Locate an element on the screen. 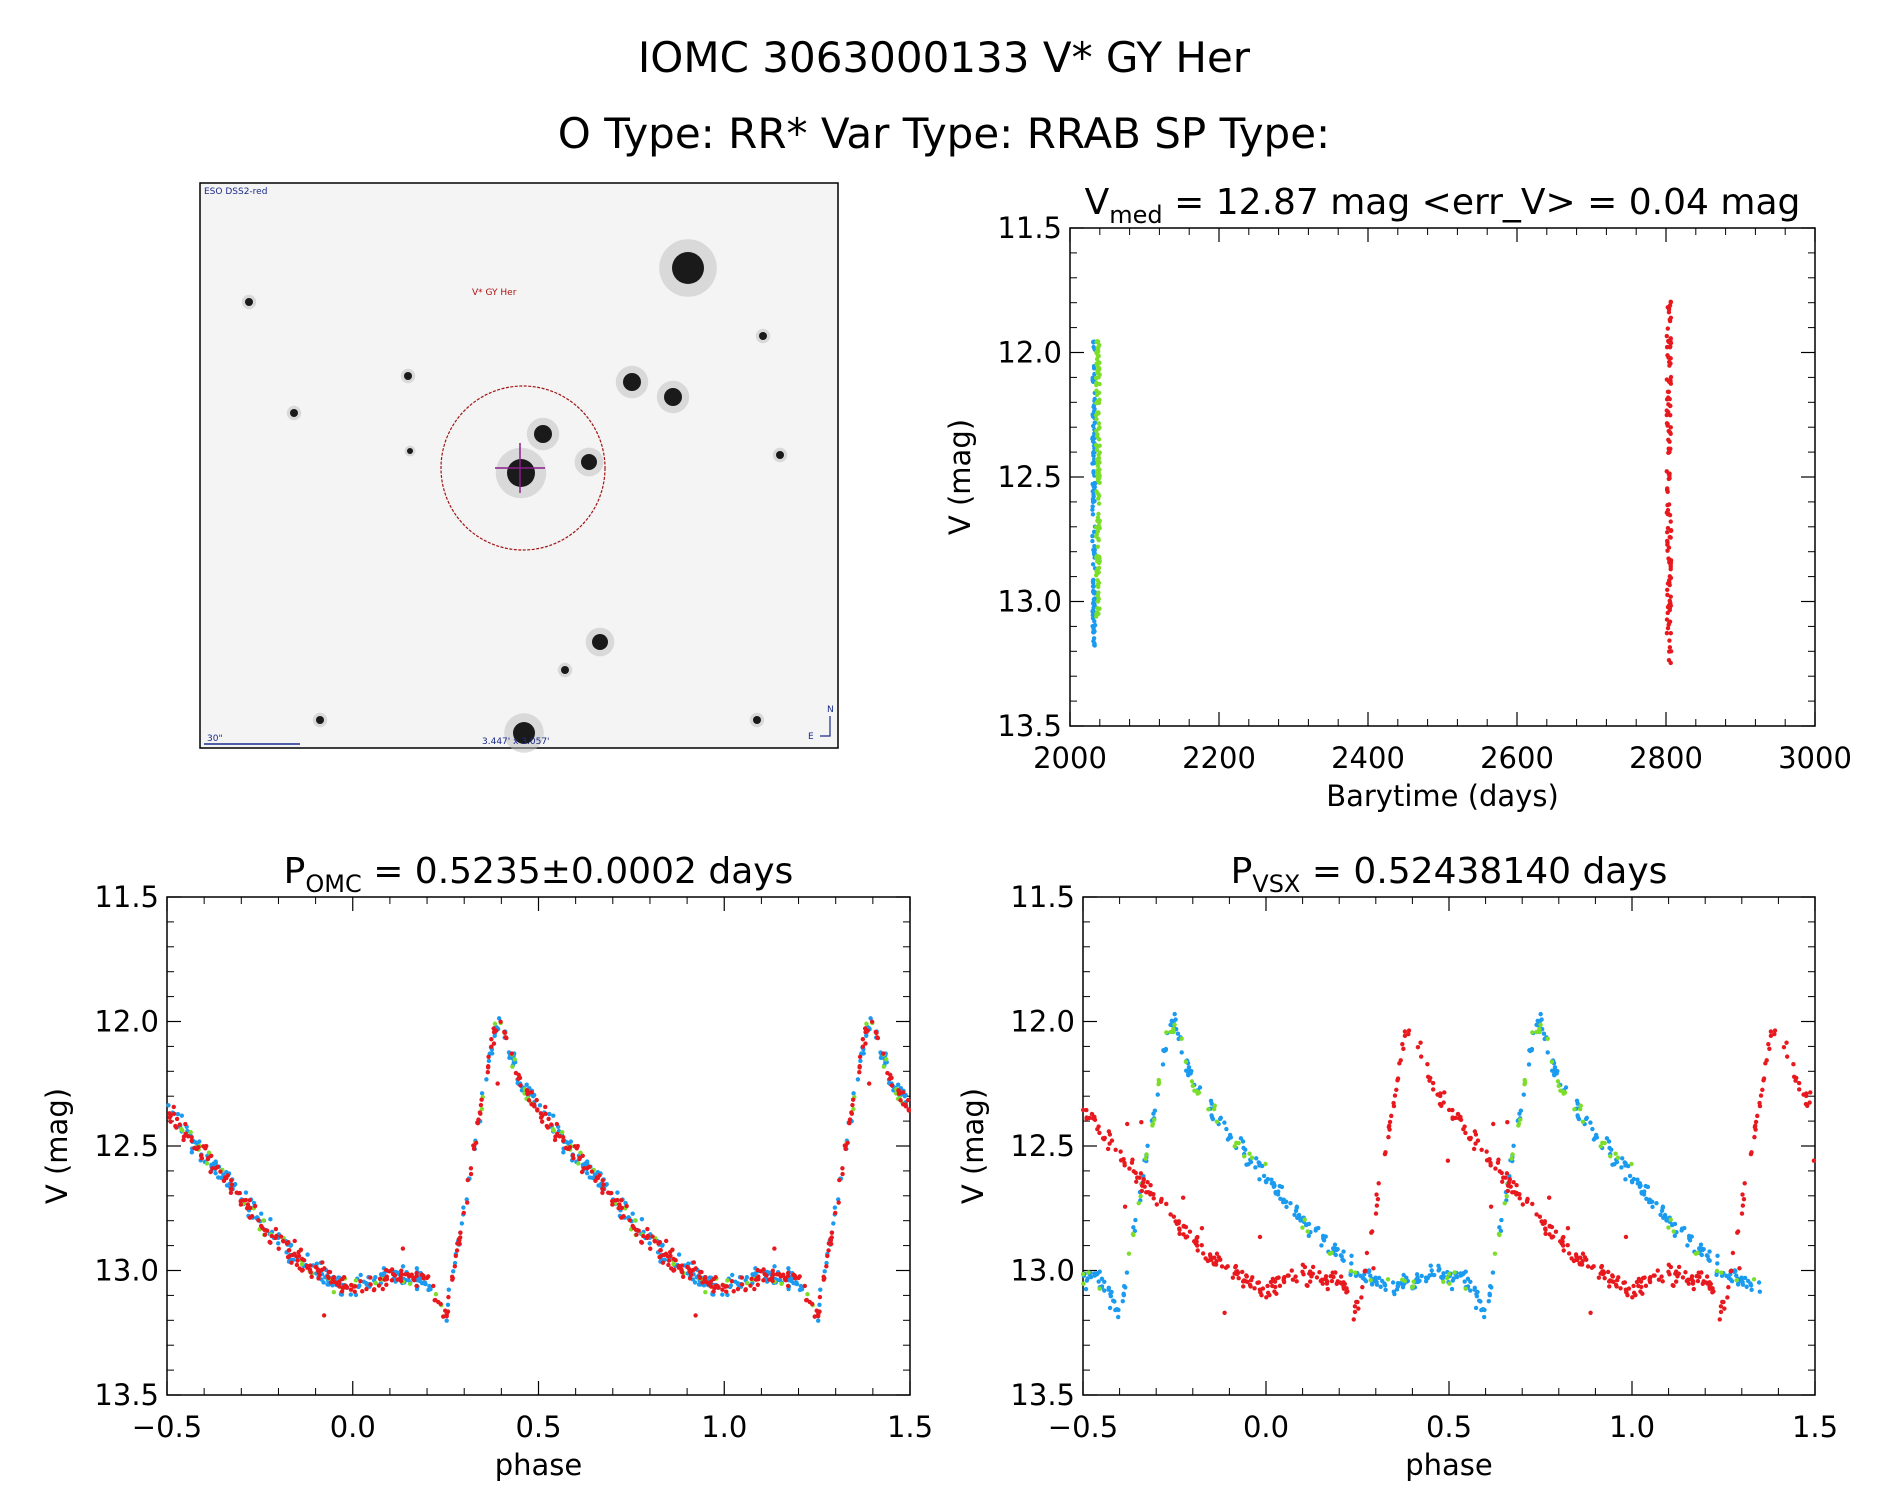 This screenshot has height=1494, width=1889. chart-title-rest: = 12.87 mag <err_V> = 0.04 mag is located at coordinates (1482, 202).